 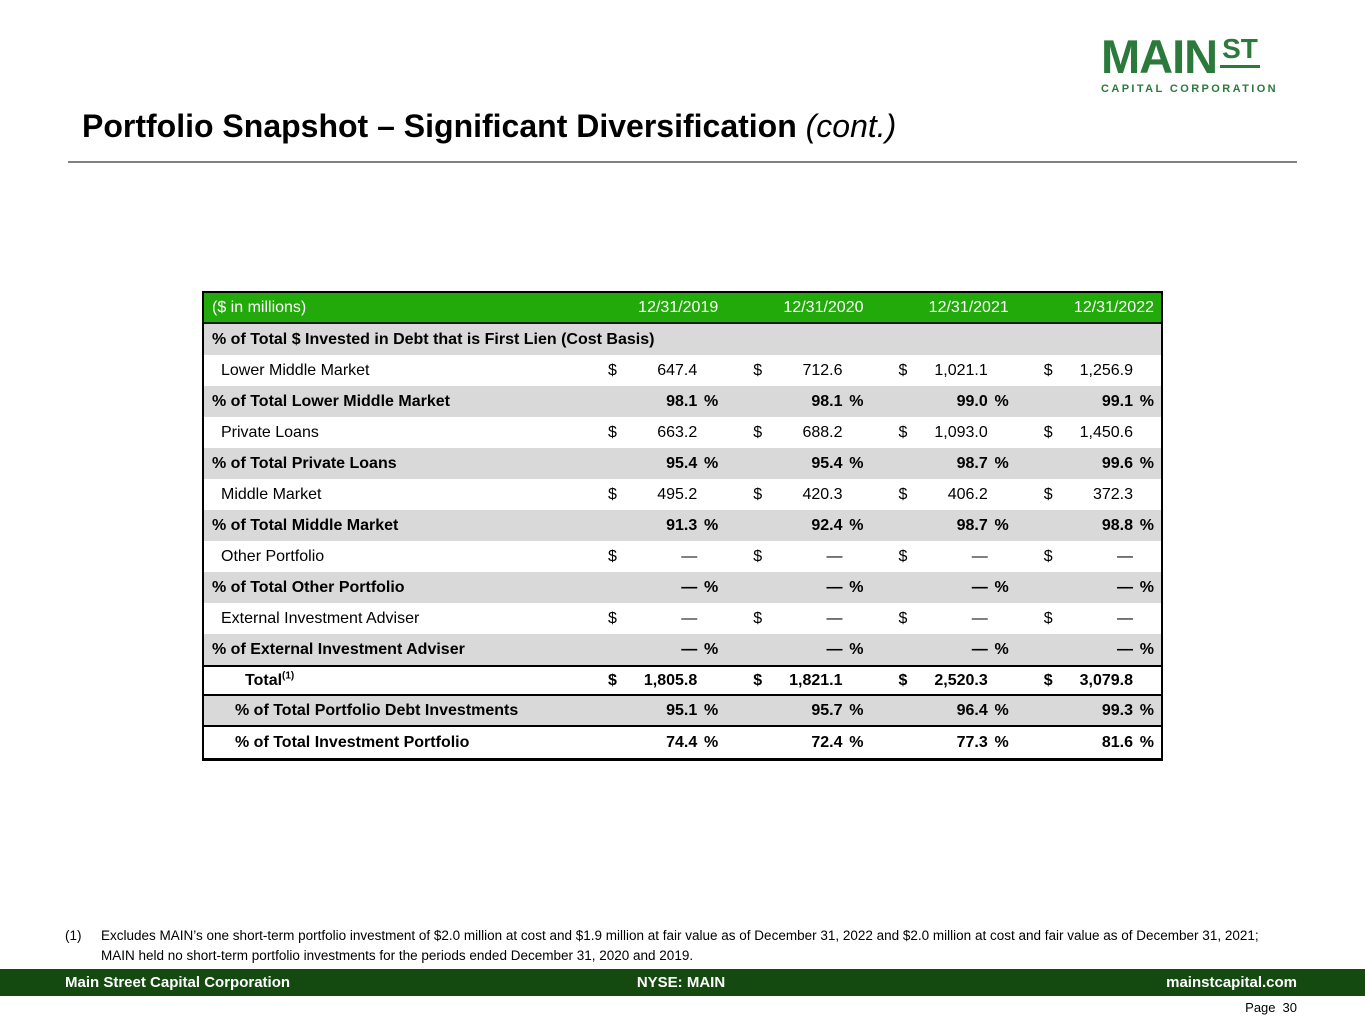 What do you see at coordinates (1159, 56) in the screenshot?
I see `logo-main-text: MAIN` at bounding box center [1159, 56].